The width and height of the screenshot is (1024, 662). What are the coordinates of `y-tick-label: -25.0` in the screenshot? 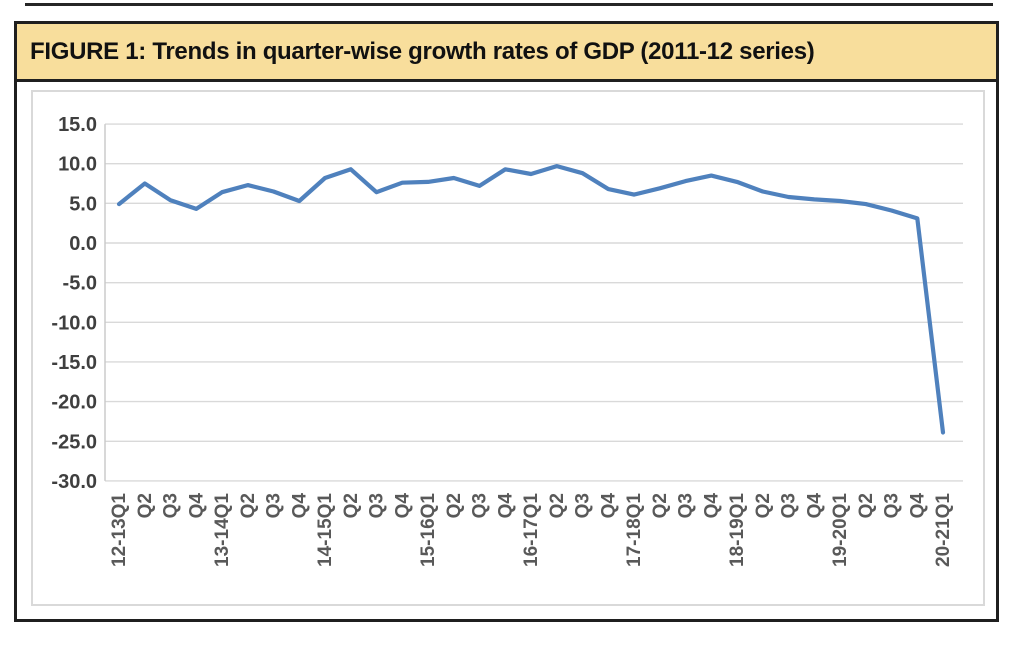 It's located at (74, 442).